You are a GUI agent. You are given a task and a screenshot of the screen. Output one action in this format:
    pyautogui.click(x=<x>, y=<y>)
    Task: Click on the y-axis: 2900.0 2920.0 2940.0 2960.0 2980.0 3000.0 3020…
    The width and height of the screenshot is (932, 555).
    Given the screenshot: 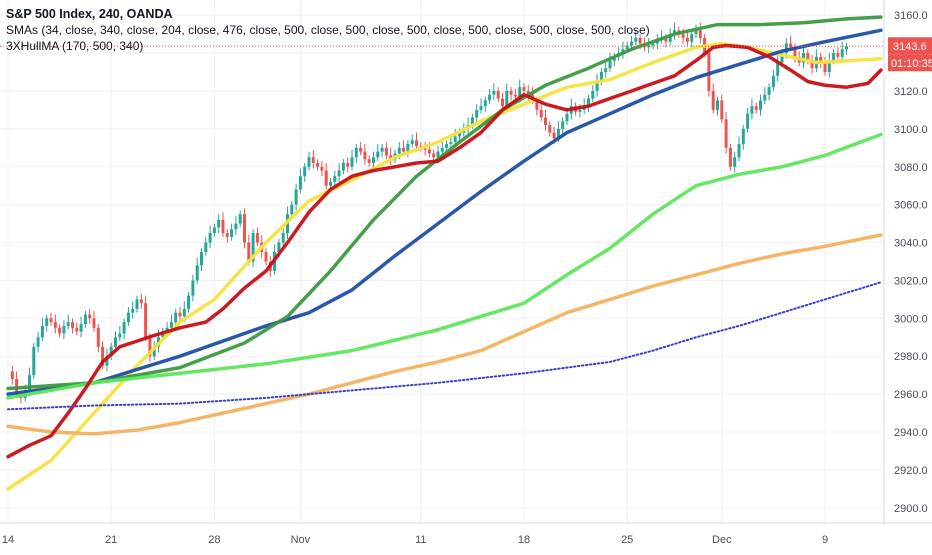 What is the action you would take?
    pyautogui.click(x=907, y=261)
    